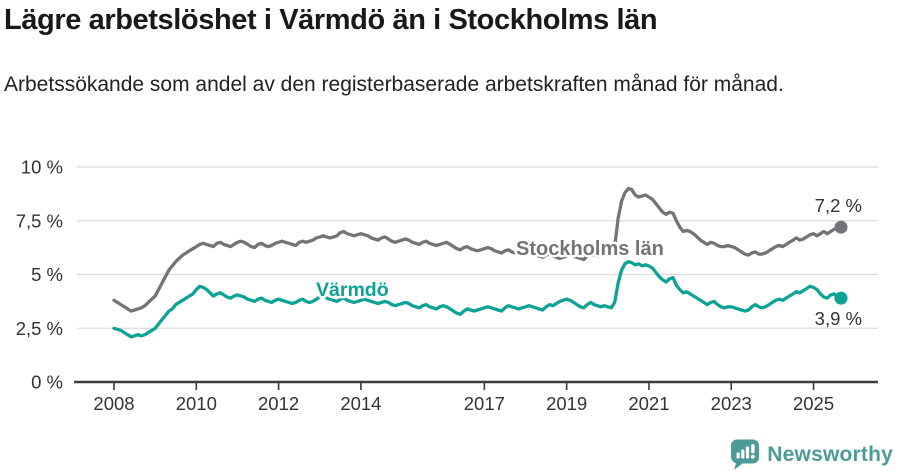 Image resolution: width=900 pixels, height=474 pixels. I want to click on series-end-value-labels: 7,2 % 3,9 %, so click(838, 262).